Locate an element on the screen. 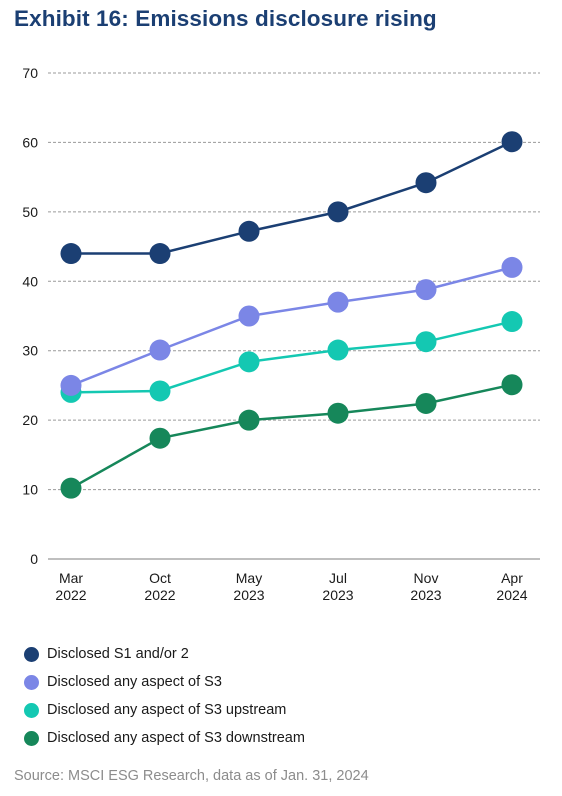 The width and height of the screenshot is (562, 796). y-tick-label: 70 is located at coordinates (30, 73).